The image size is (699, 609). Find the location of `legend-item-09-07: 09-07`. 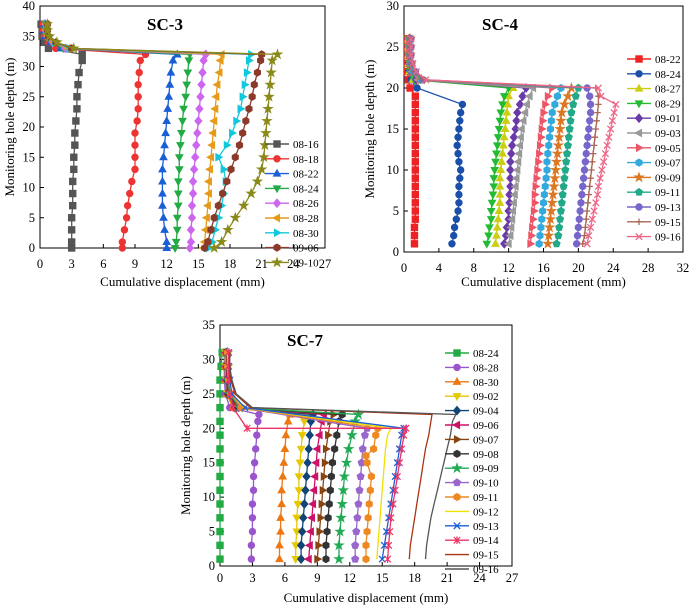

legend-item-09-07: 09-07 is located at coordinates (472, 440).